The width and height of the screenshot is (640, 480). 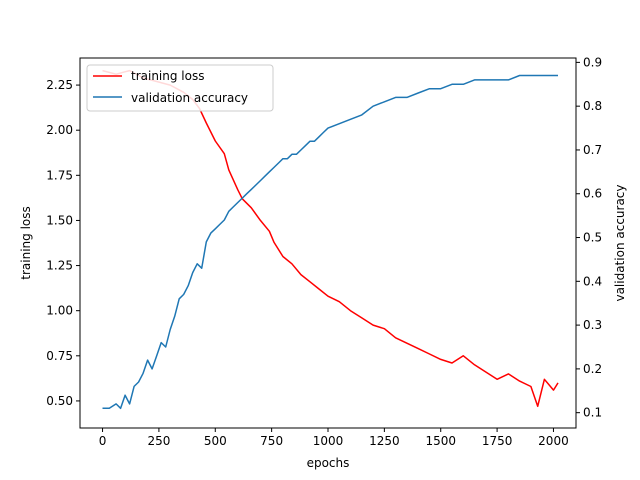 What do you see at coordinates (592, 62) in the screenshot?
I see `y-right-tick-label: 0.9` at bounding box center [592, 62].